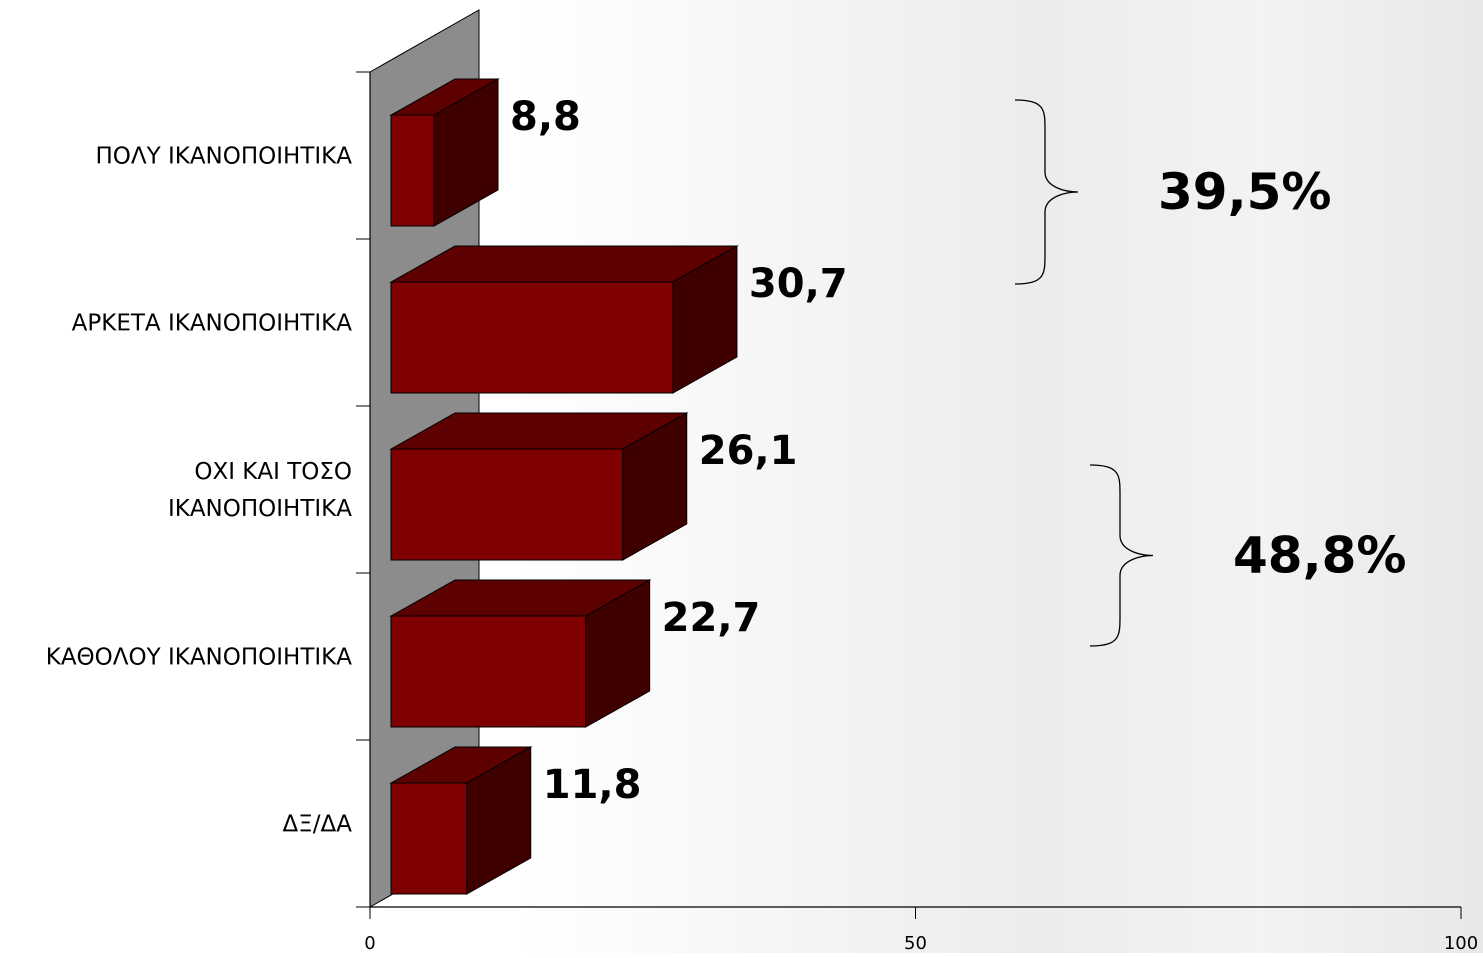 This screenshot has height=958, width=1483. Describe the element at coordinates (273, 472) in the screenshot. I see `category-label: ΟΧΙ ΚΑΙ ΤΟΣΟ` at that location.